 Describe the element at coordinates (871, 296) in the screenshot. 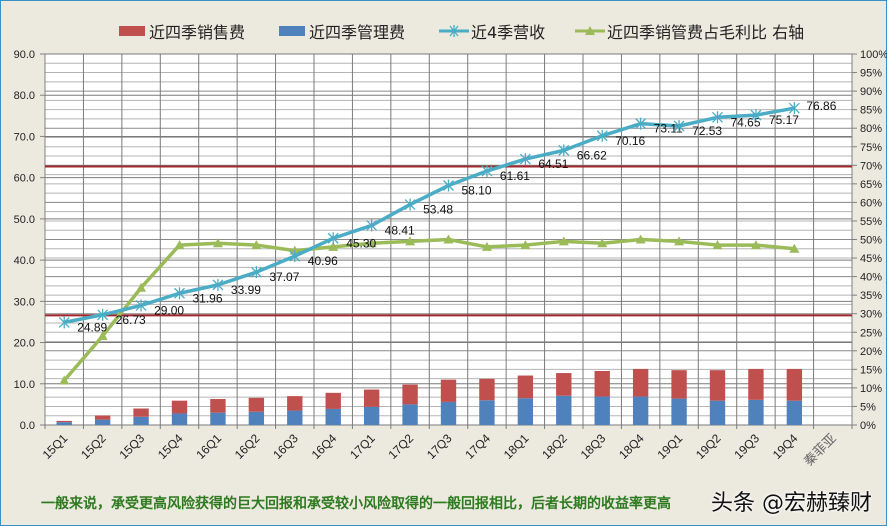

I see `right-axis-tick-label: 35%` at that location.